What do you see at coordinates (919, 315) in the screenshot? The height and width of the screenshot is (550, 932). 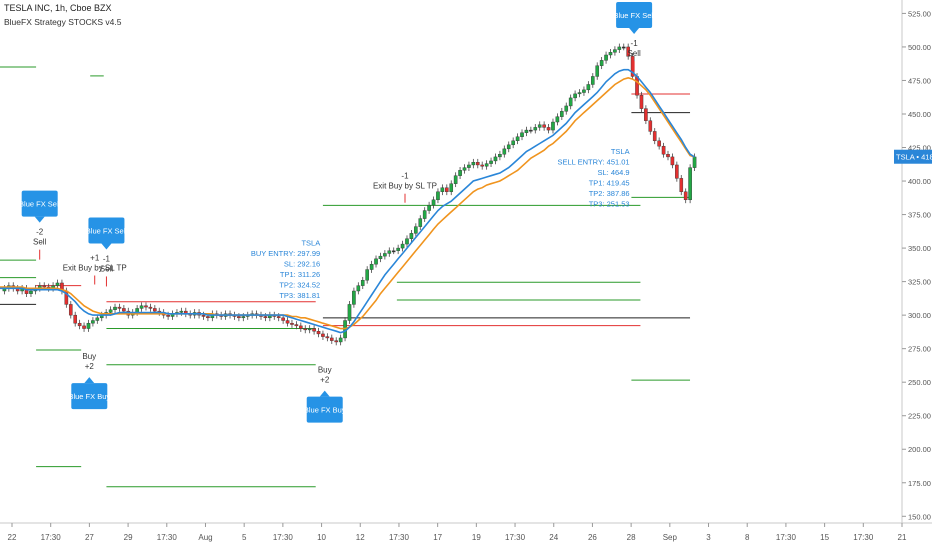 I see `y-tick-label: 300.00` at bounding box center [919, 315].